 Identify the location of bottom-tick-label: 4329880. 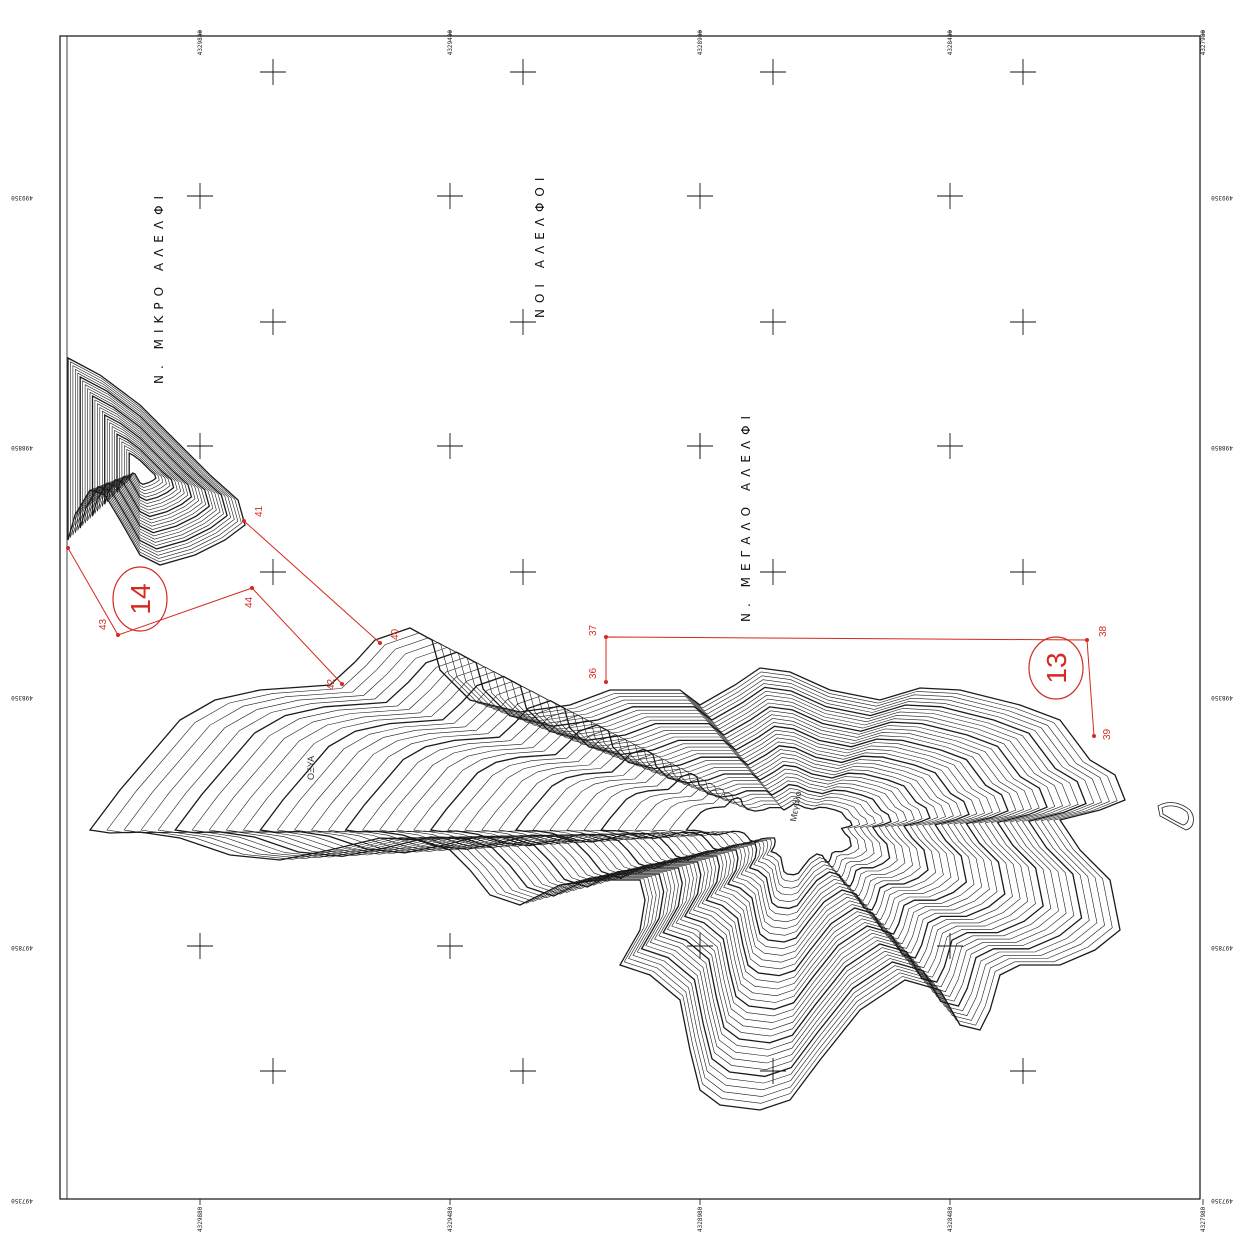
(200, 1219).